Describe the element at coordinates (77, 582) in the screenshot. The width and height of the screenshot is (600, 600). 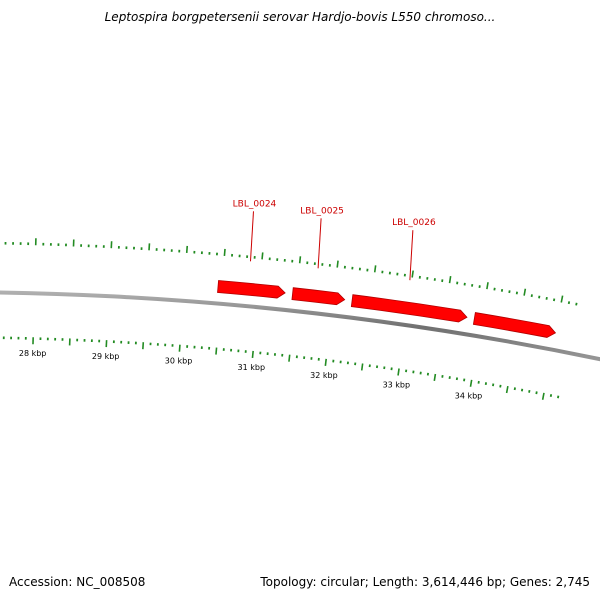
I see `accession-text: Accession: NC_008508` at that location.